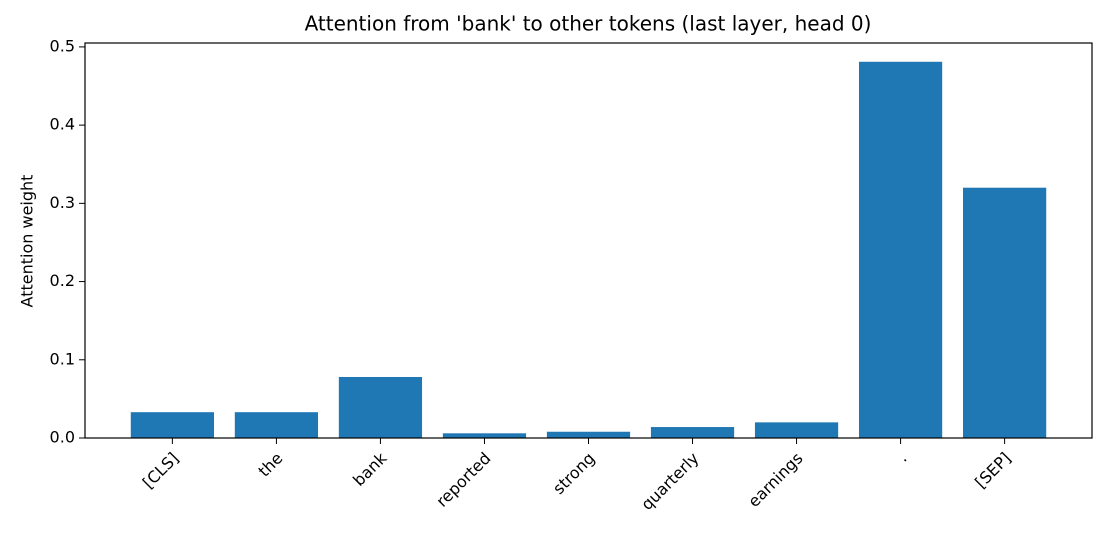  Describe the element at coordinates (62, 45) in the screenshot. I see `y-tick-label: 0.5` at that location.